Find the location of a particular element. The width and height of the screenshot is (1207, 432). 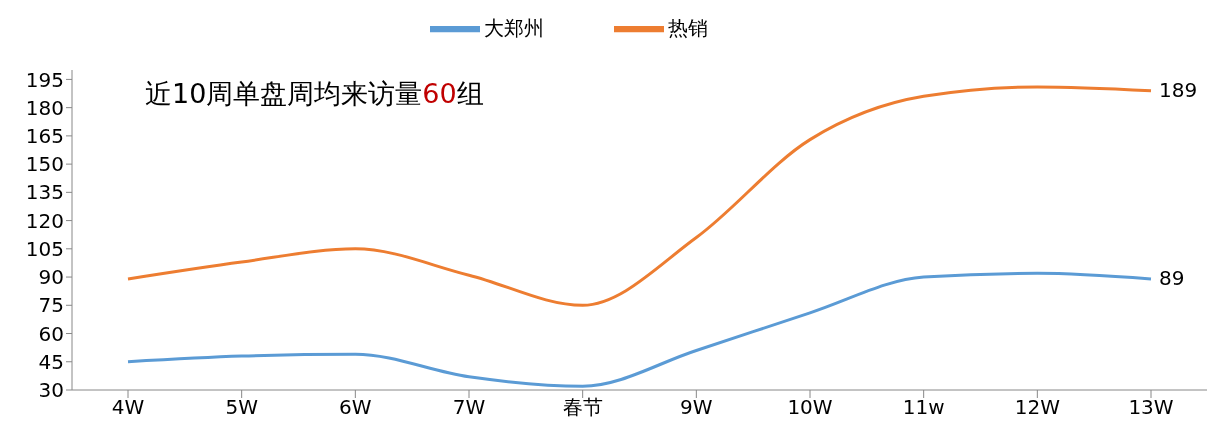

x-tick-label: 7W is located at coordinates (469, 407).